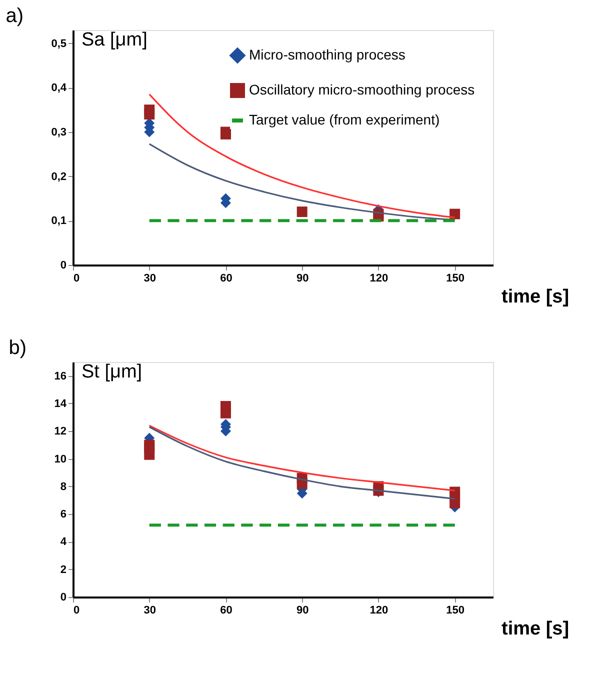 This screenshot has width=598, height=680. I want to click on chart-title: a), so click(15, 16).